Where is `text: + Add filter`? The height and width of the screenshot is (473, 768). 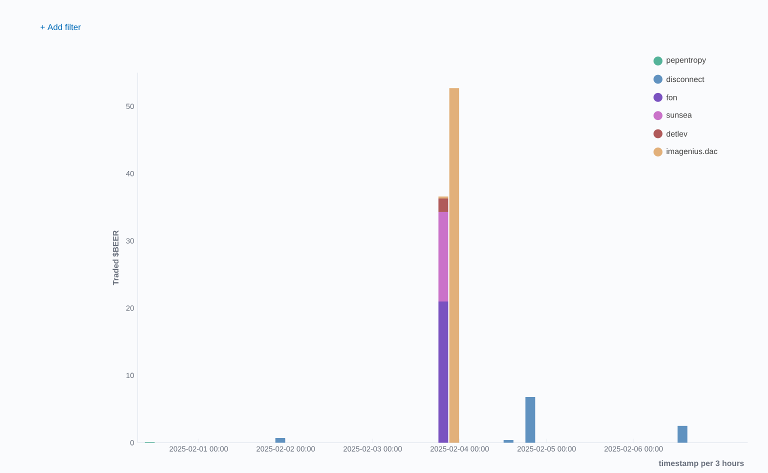 text: + Add filter is located at coordinates (60, 27).